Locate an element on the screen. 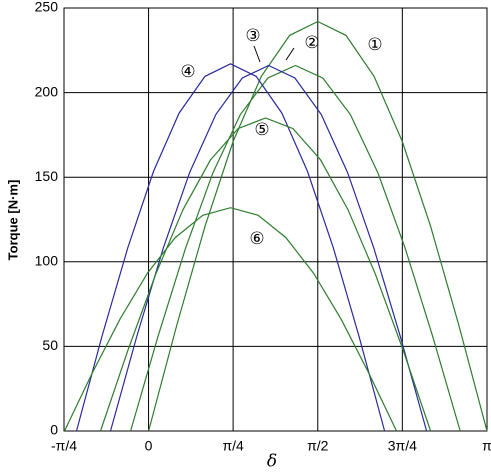  curve-label: ④ is located at coordinates (187, 72).